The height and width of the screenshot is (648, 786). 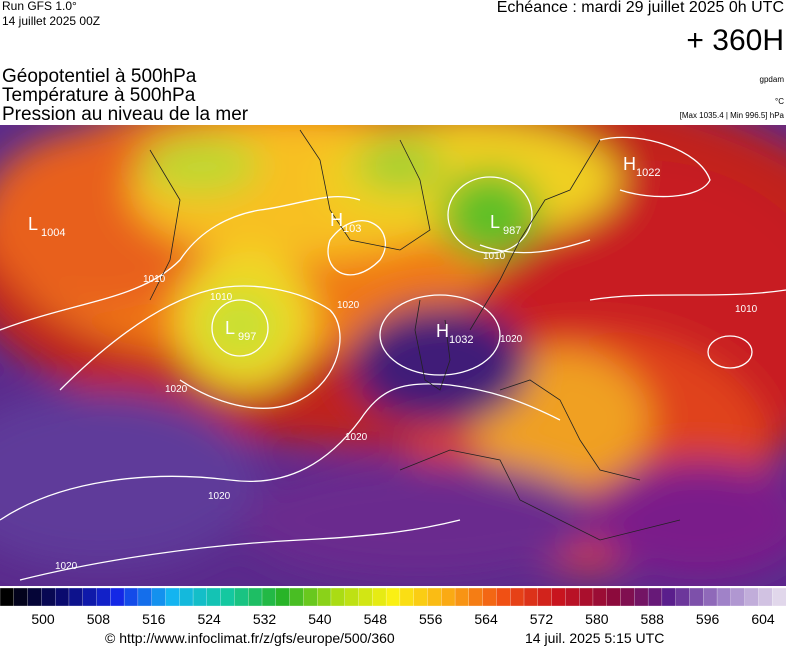 What do you see at coordinates (99, 76) in the screenshot?
I see `title: Géopotentiel à 500hPa` at bounding box center [99, 76].